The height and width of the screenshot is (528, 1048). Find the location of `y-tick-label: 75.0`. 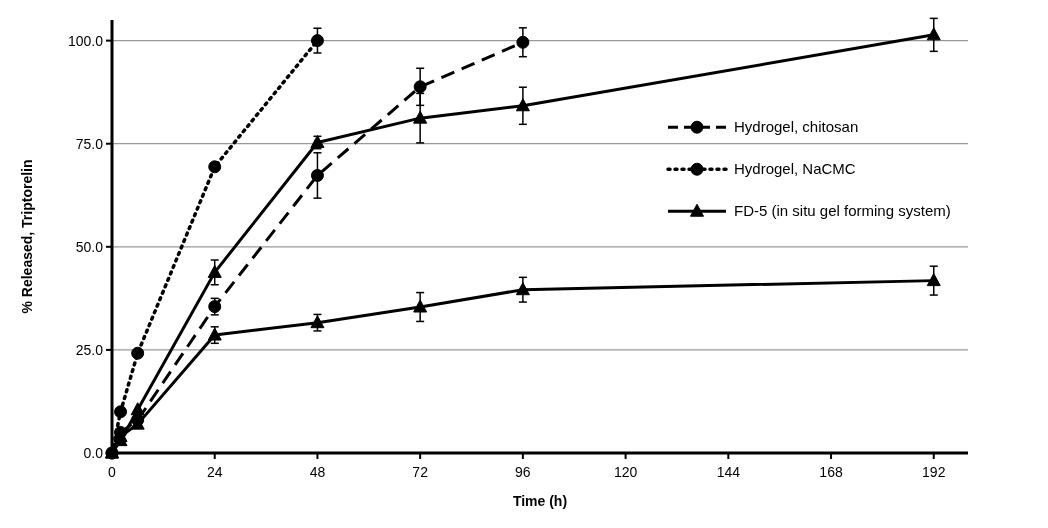

y-tick-label: 75.0 is located at coordinates (89, 143).